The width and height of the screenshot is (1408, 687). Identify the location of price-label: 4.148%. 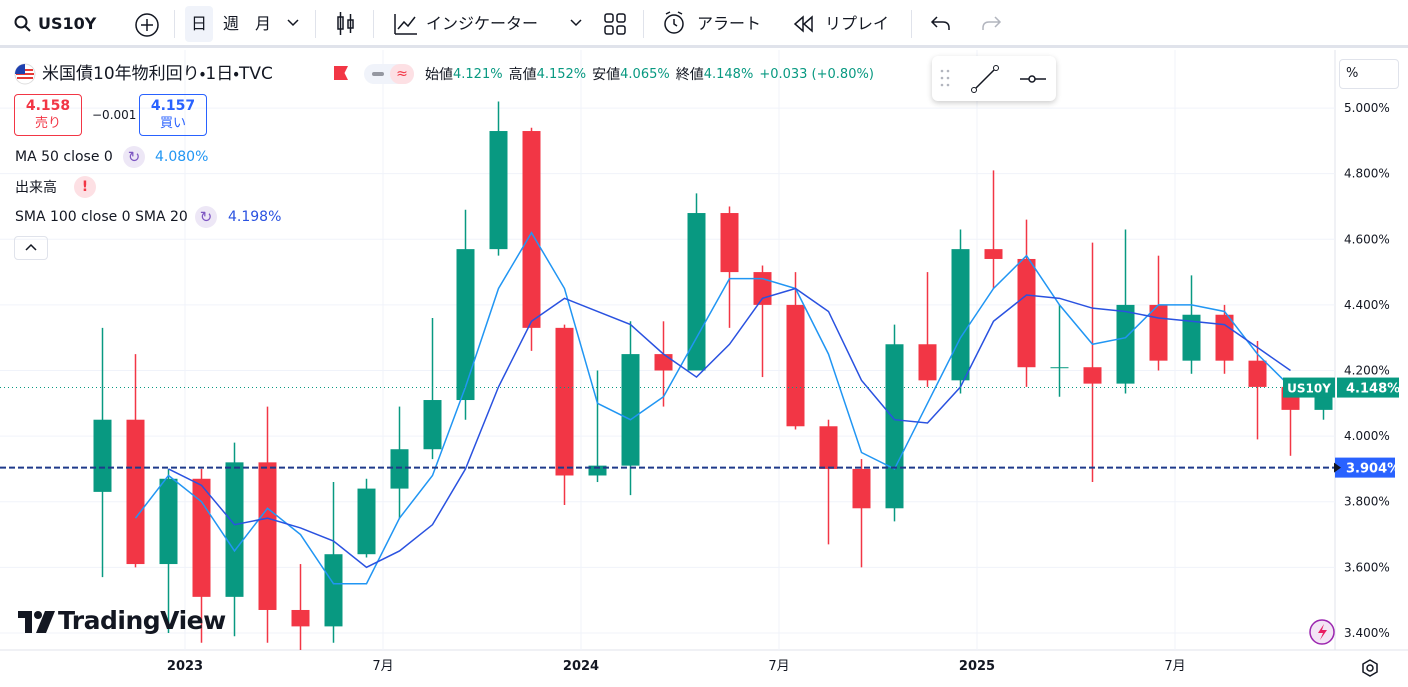
(1373, 389).